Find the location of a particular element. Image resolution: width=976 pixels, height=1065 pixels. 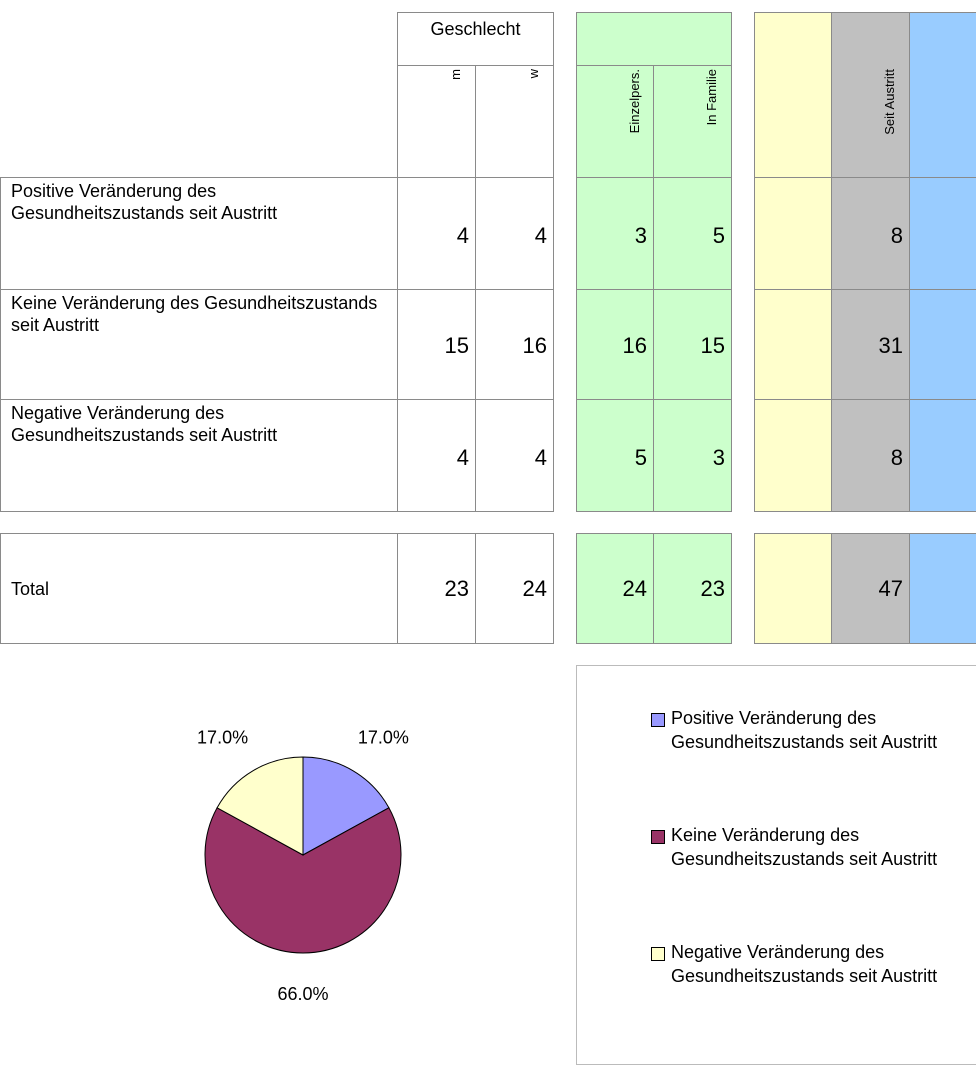

pie-value-label: 66.0% is located at coordinates (302, 994).